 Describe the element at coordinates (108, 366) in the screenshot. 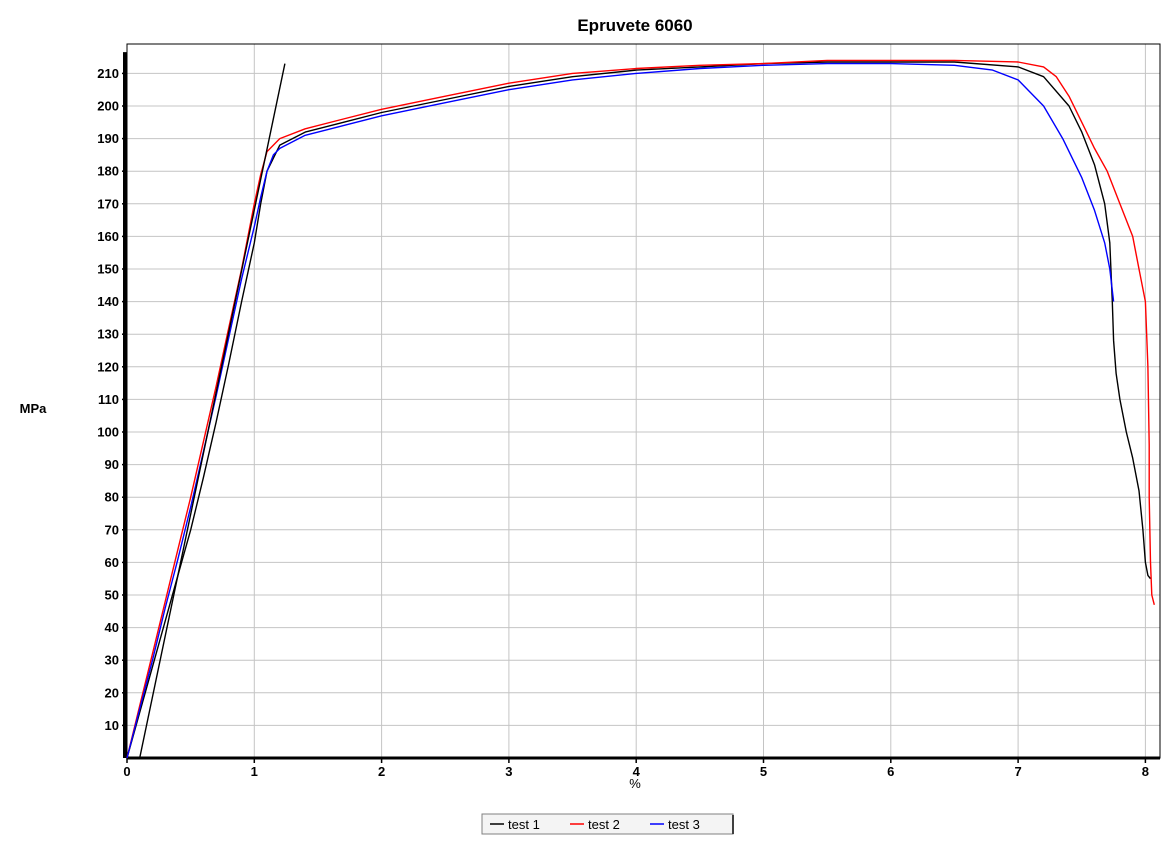

I see `y-tick-label: 120` at that location.